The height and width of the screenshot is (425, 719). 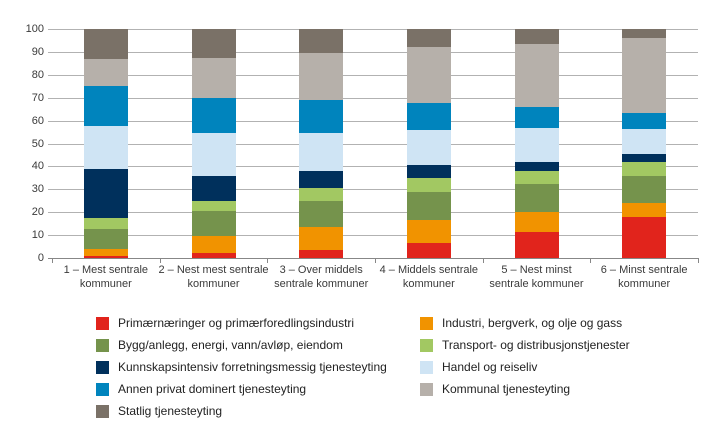 What do you see at coordinates (212, 389) in the screenshot?
I see `legend-label: Annen privat dominert tjenesteyting` at bounding box center [212, 389].